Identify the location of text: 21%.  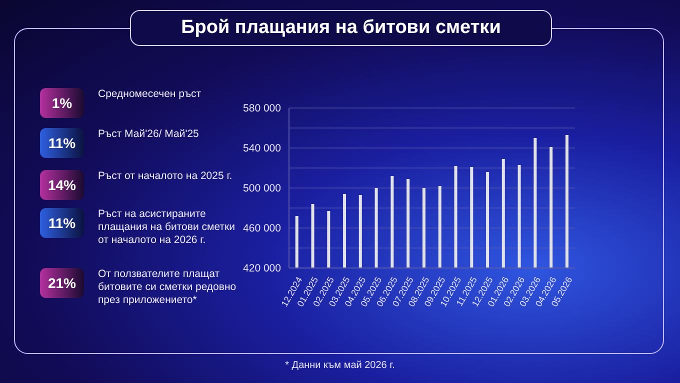
(62, 283).